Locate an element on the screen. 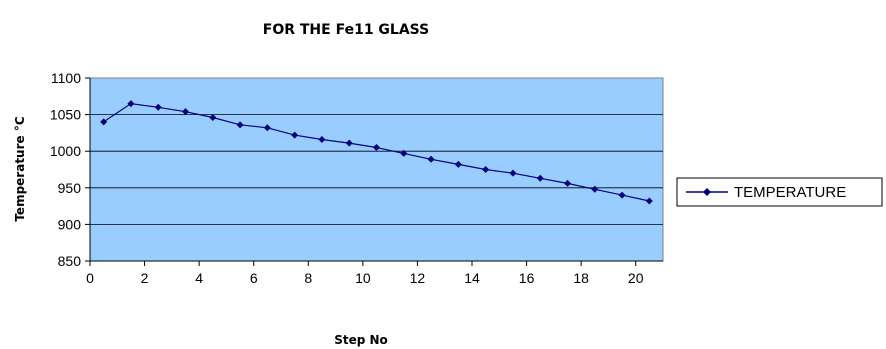 The image size is (886, 349). x-tick-label: 6 is located at coordinates (254, 278).